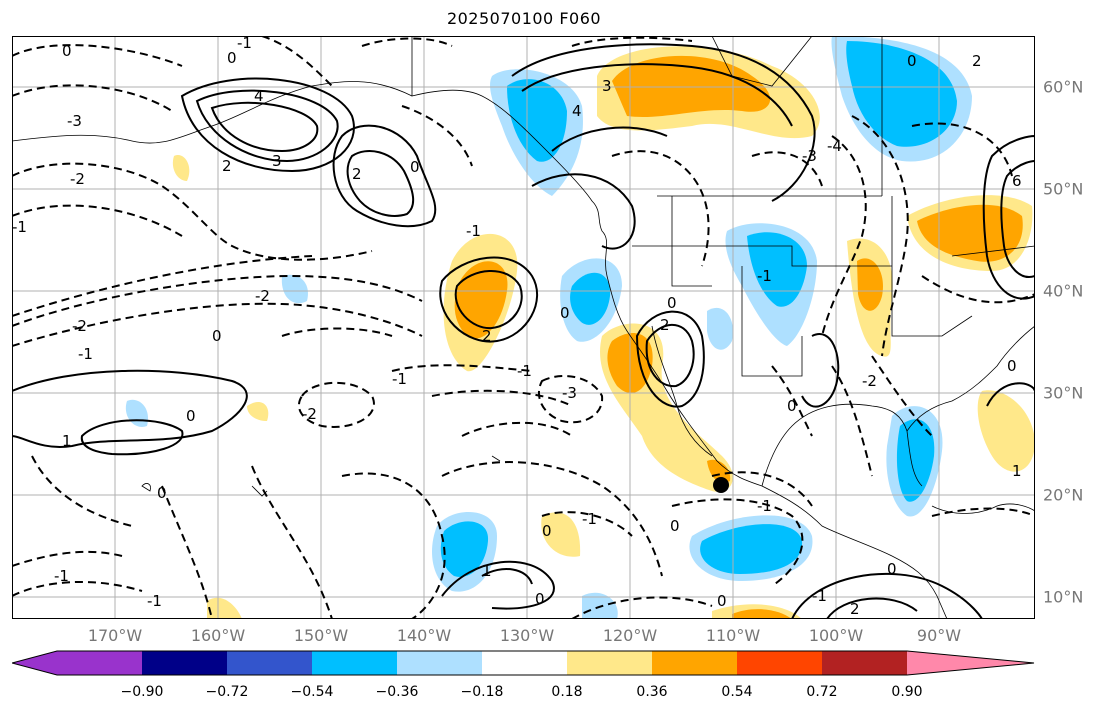  I want to click on storm-center-dot, so click(721, 485).